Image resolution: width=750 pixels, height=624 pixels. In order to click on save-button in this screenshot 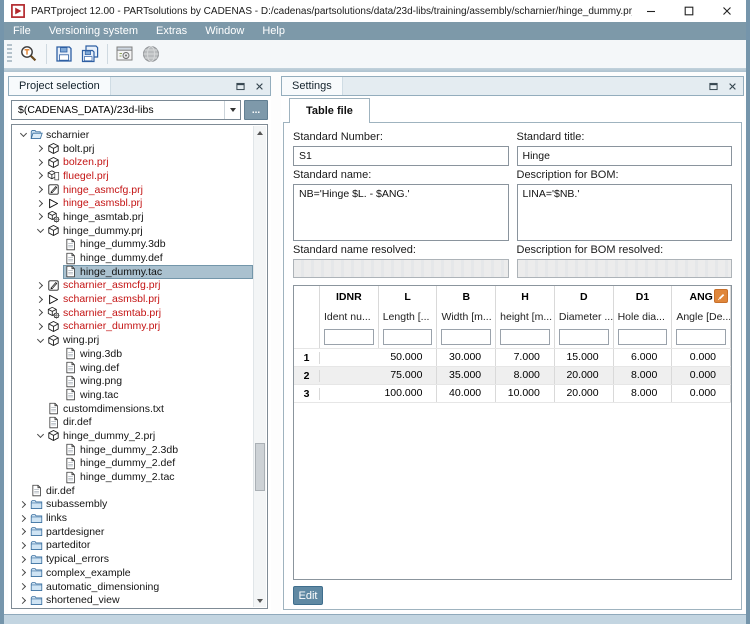, I will do `click(64, 54)`.